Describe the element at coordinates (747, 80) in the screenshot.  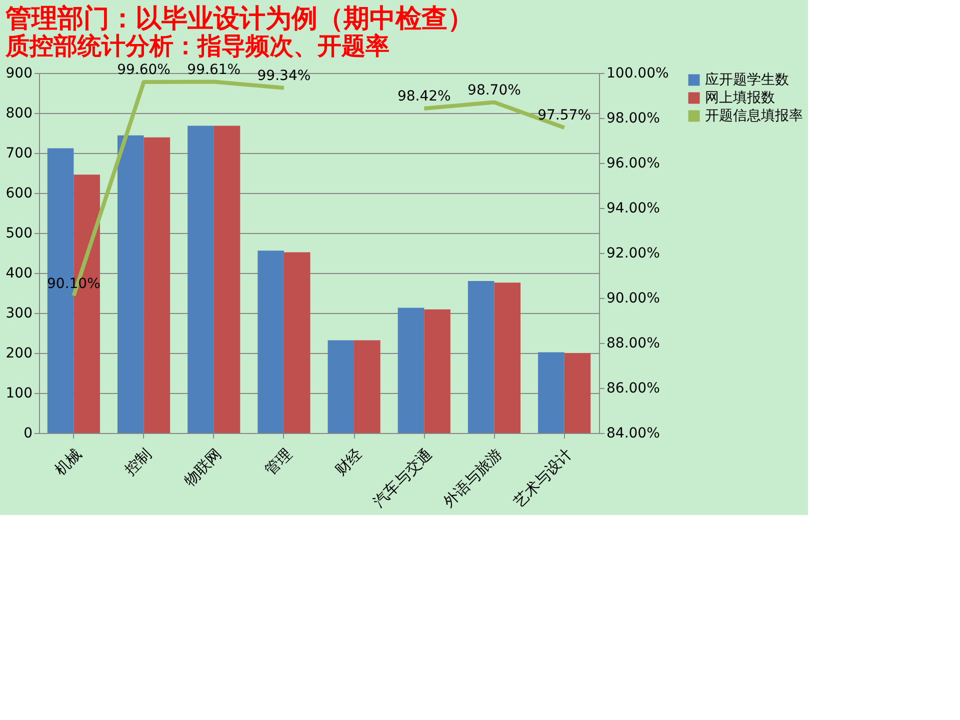
I see `legend-label: 应开题学生数` at that location.